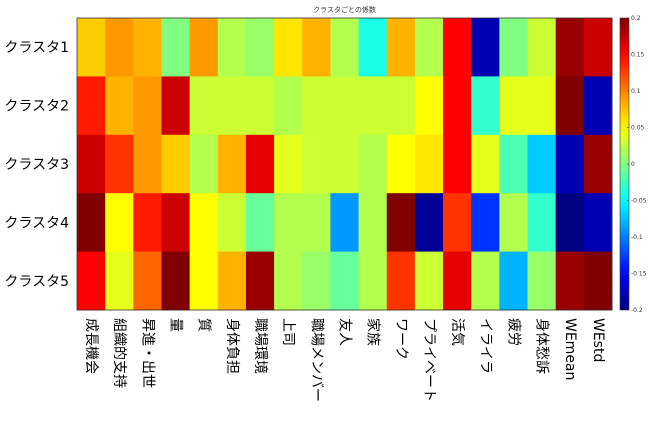  What do you see at coordinates (636, 18) in the screenshot?
I see `colorbar-tick-label: 0.2` at bounding box center [636, 18].